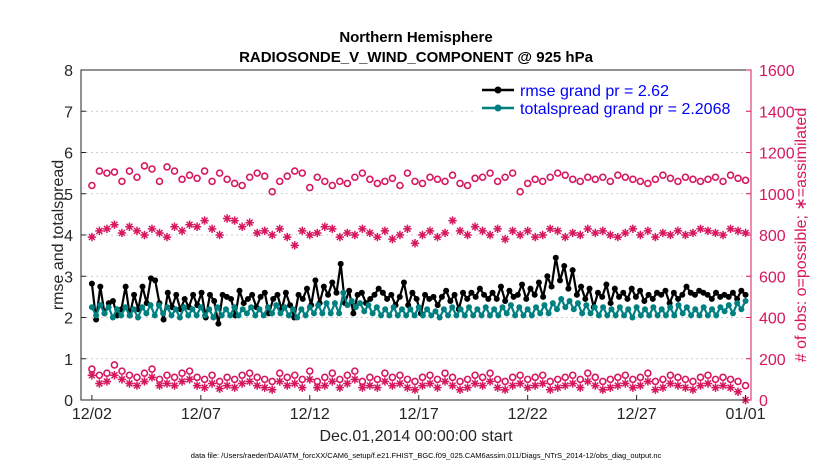  Describe the element at coordinates (418, 232) in the screenshot. I see `series-assimilated` at that location.